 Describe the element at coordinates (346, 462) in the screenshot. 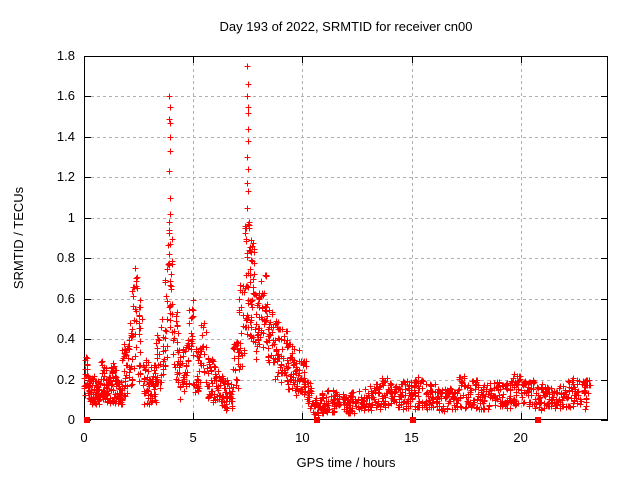

I see `x-axis-label: GPS time / hours` at that location.